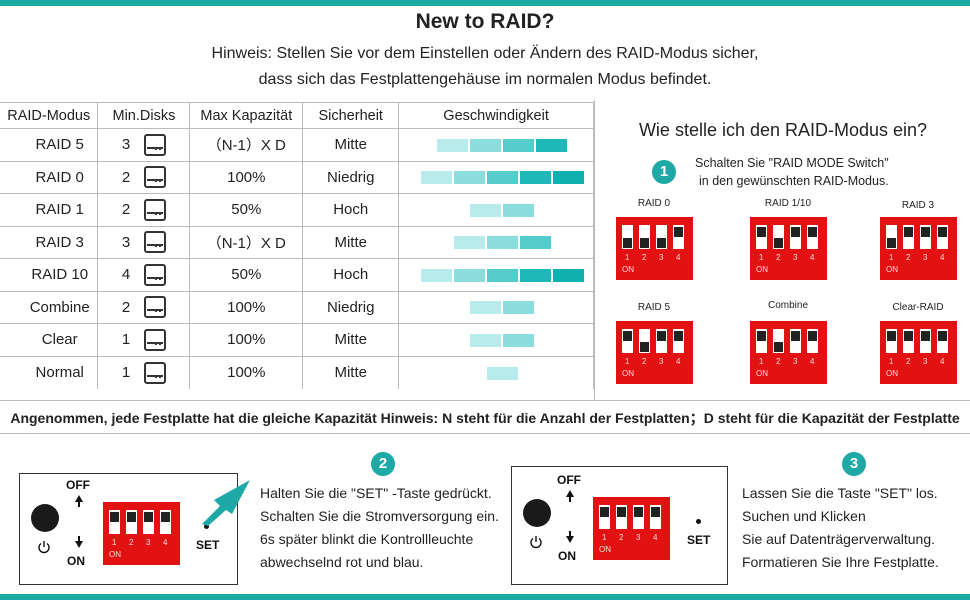 The image size is (970, 600). I want to click on set-label: SET, so click(208, 545).